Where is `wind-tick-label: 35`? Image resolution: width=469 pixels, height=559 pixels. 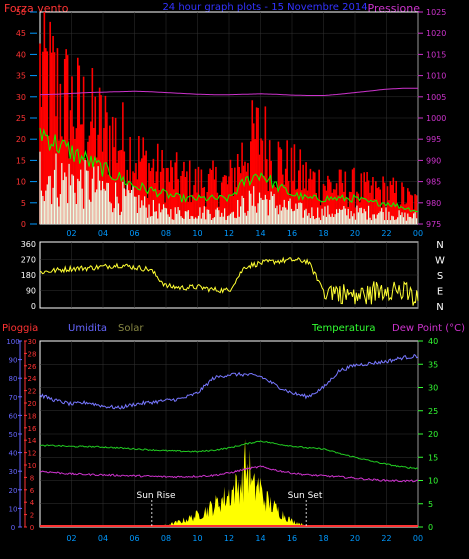
wind-tick-label: 35 is located at coordinates (21, 76).